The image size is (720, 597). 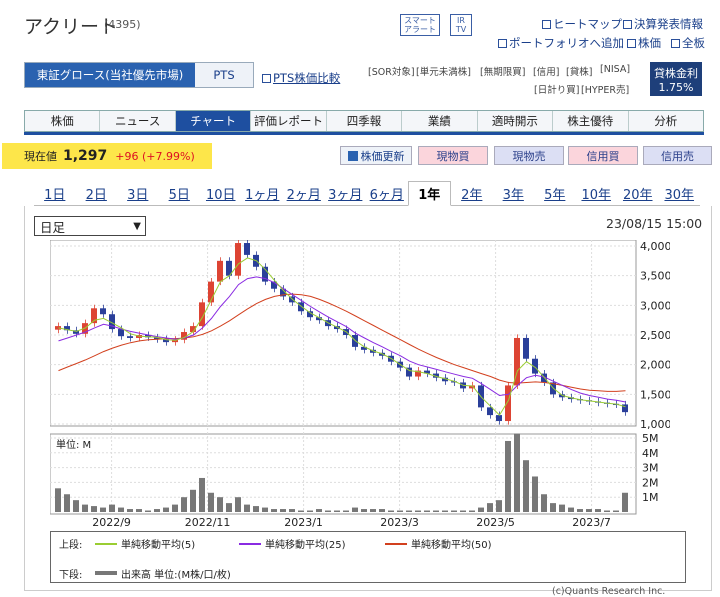 What do you see at coordinates (96, 195) in the screenshot?
I see `period-tab-1: 2日` at bounding box center [96, 195].